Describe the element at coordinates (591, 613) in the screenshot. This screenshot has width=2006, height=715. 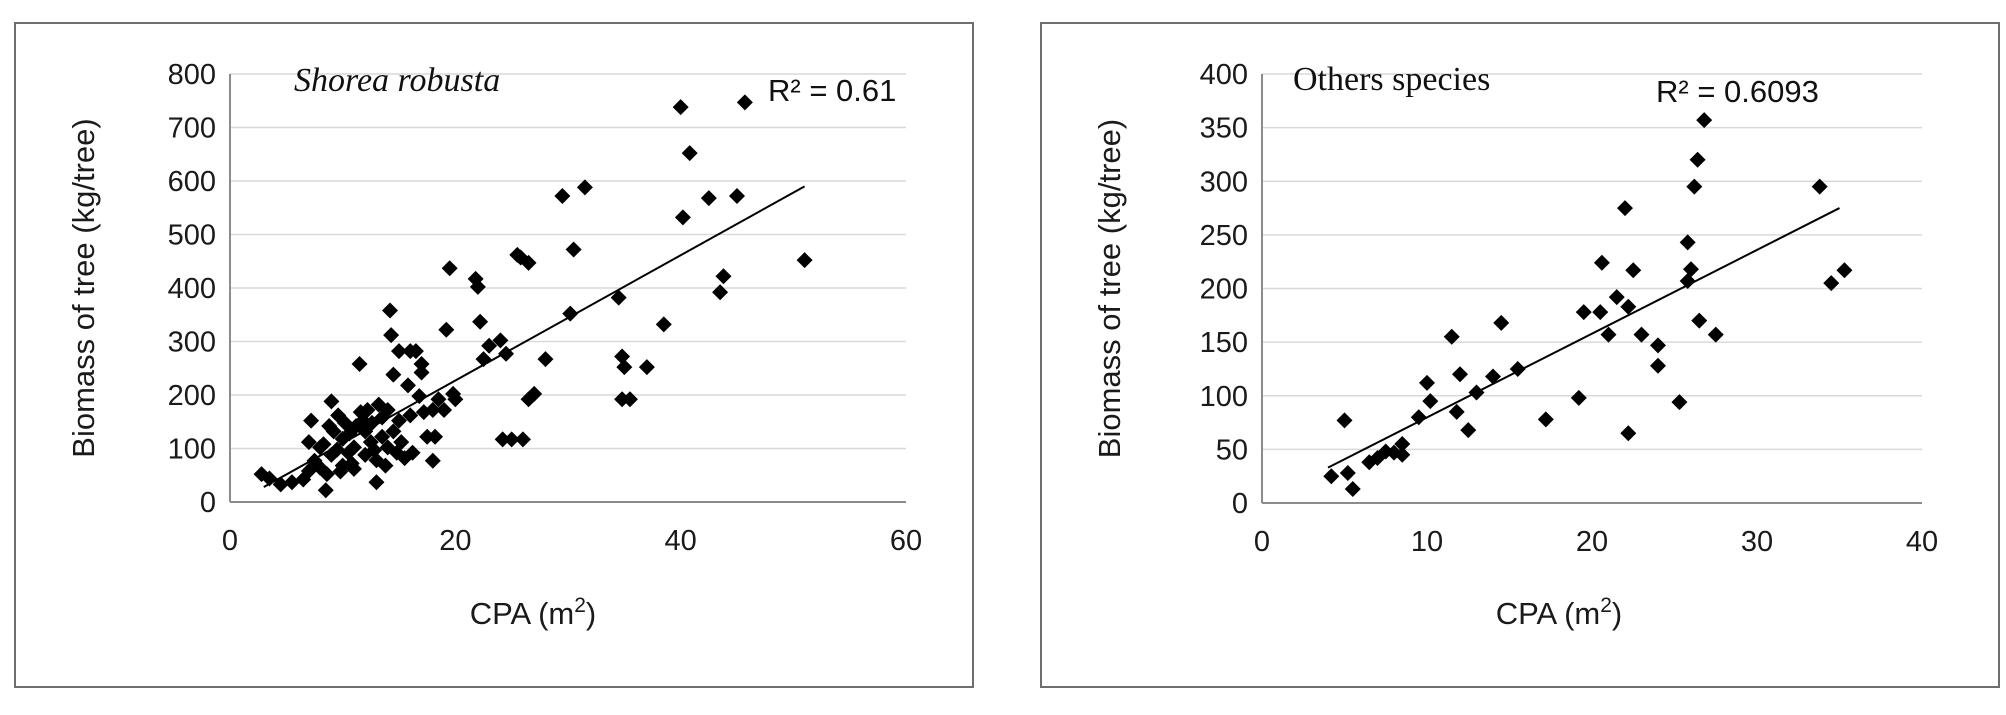
I see `x-axis-title-end: )` at that location.